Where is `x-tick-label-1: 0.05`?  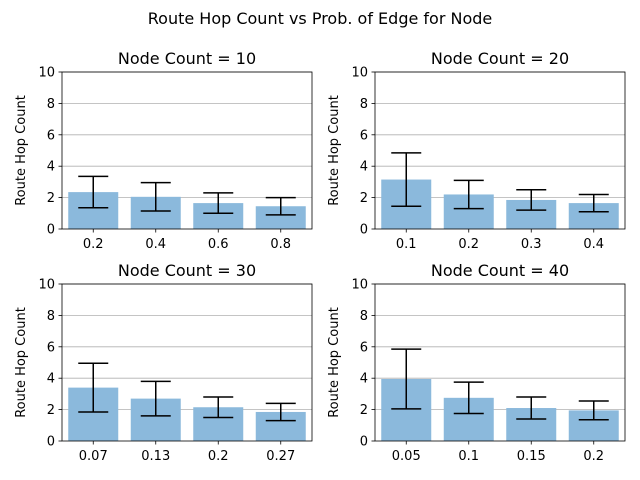 x-tick-label-1: 0.05 is located at coordinates (406, 456).